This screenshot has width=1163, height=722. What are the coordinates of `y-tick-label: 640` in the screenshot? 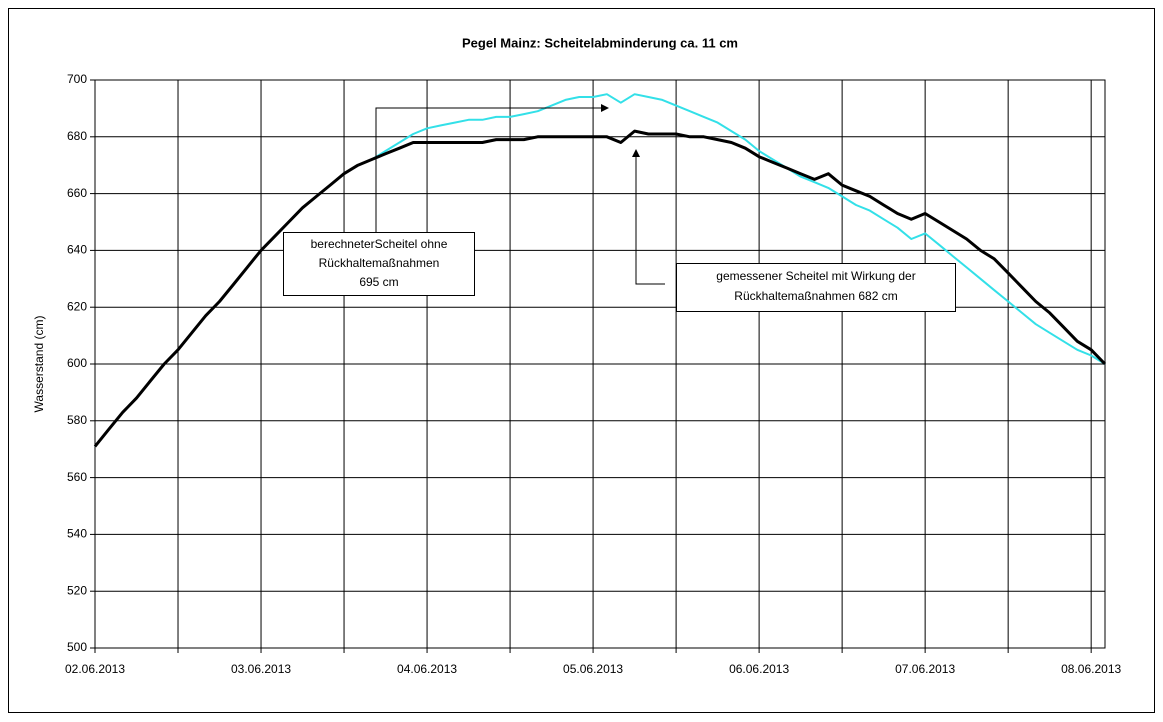 It's located at (77, 250).